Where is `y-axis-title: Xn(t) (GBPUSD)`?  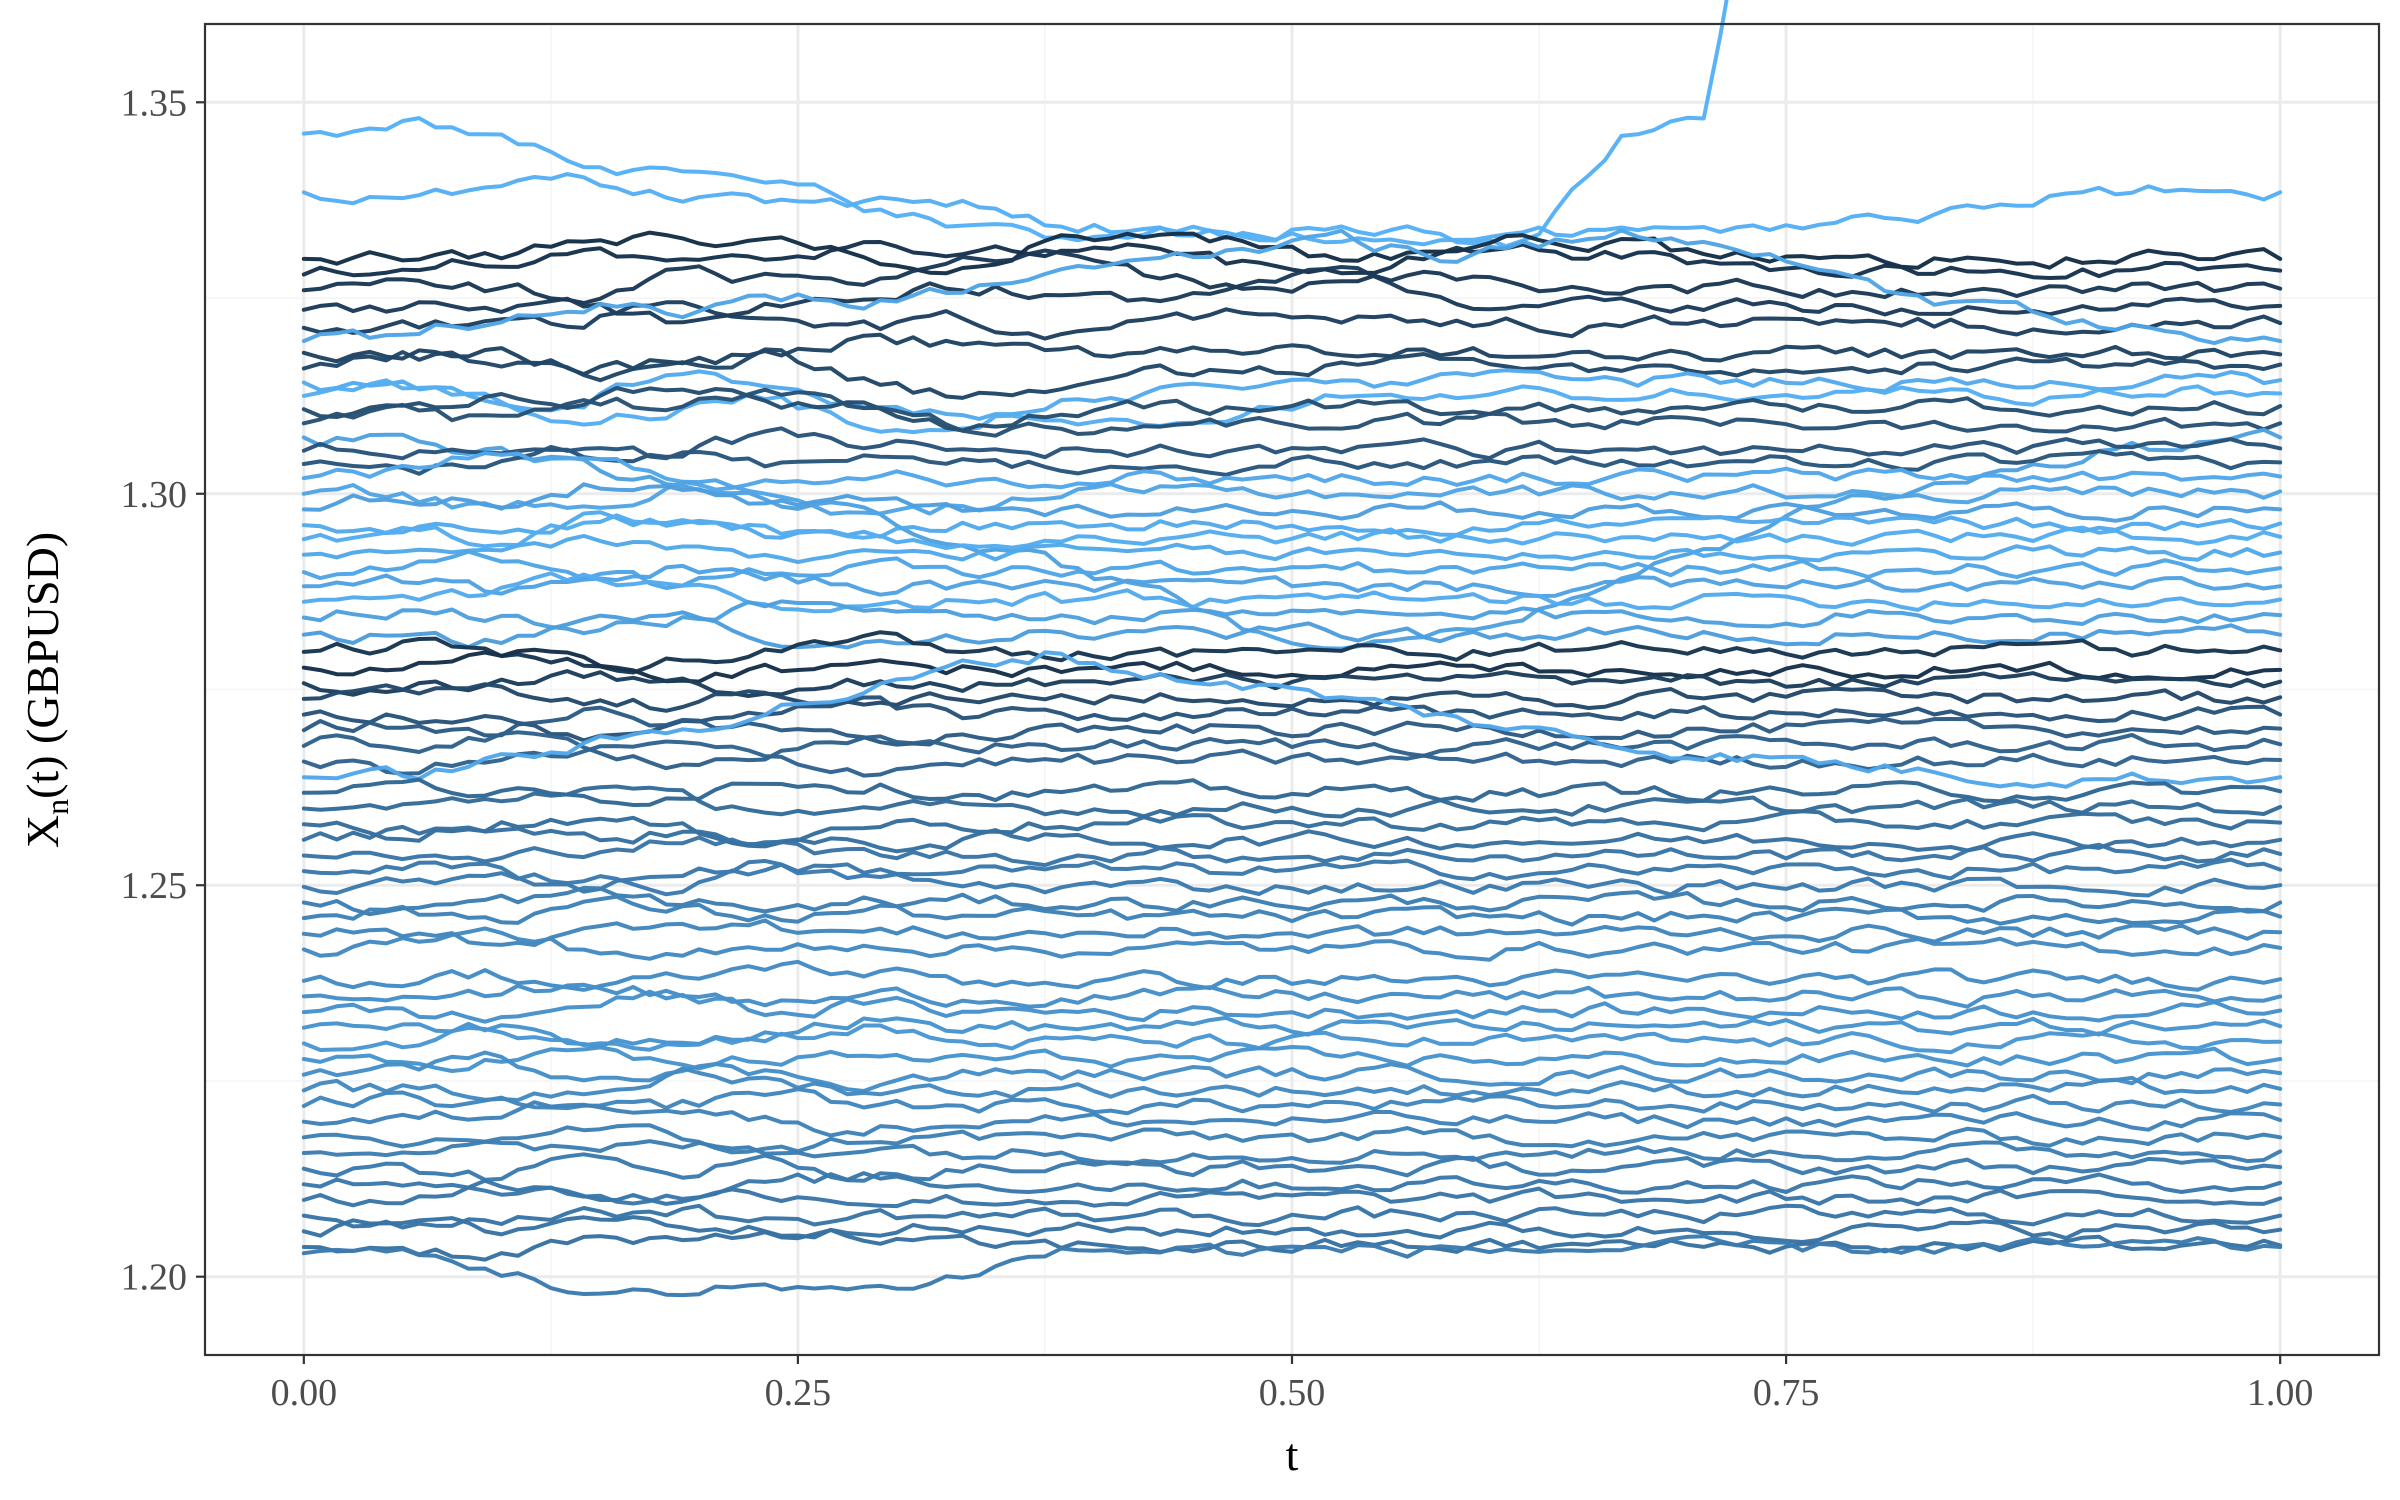 y-axis-title: Xn(t) (GBPUSD) is located at coordinates (46, 690).